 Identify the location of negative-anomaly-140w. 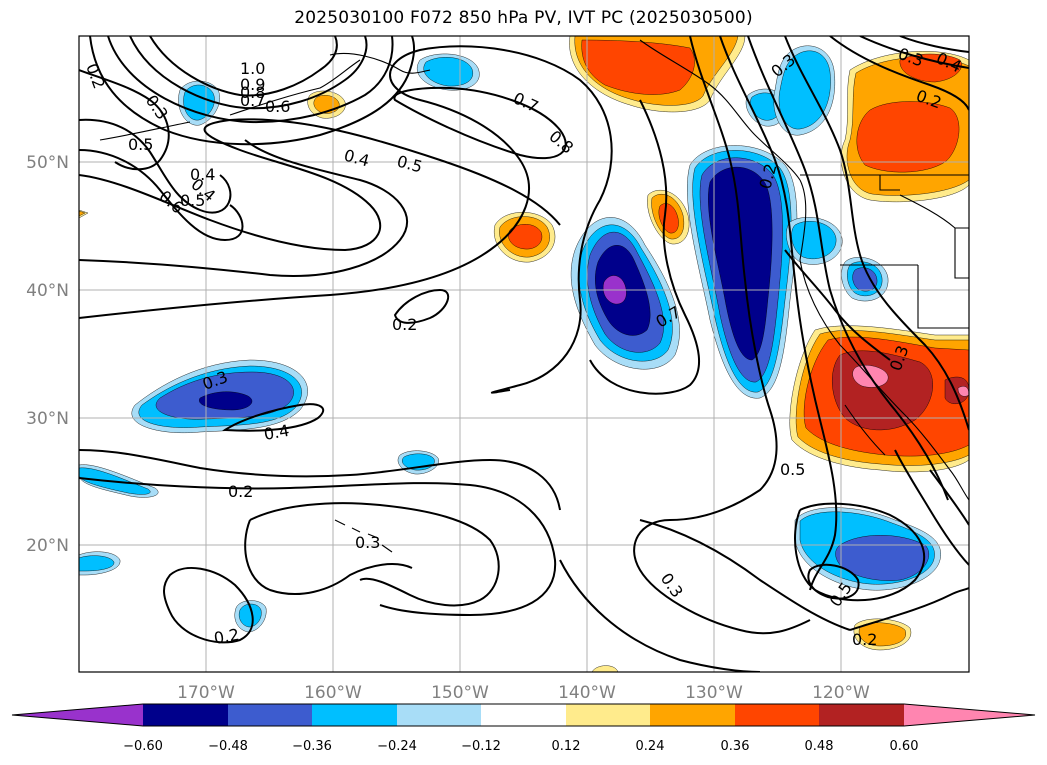
(625, 293).